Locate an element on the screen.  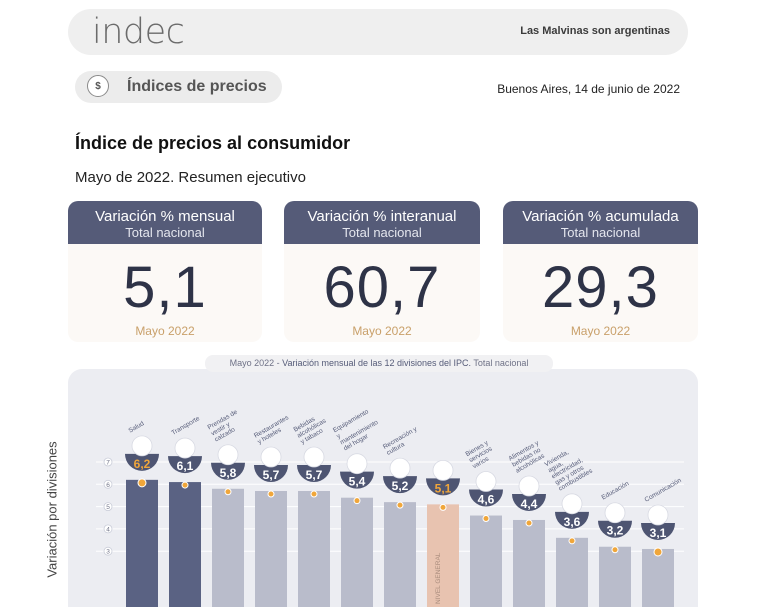
data-label: 4,4 is located at coordinates (529, 504).